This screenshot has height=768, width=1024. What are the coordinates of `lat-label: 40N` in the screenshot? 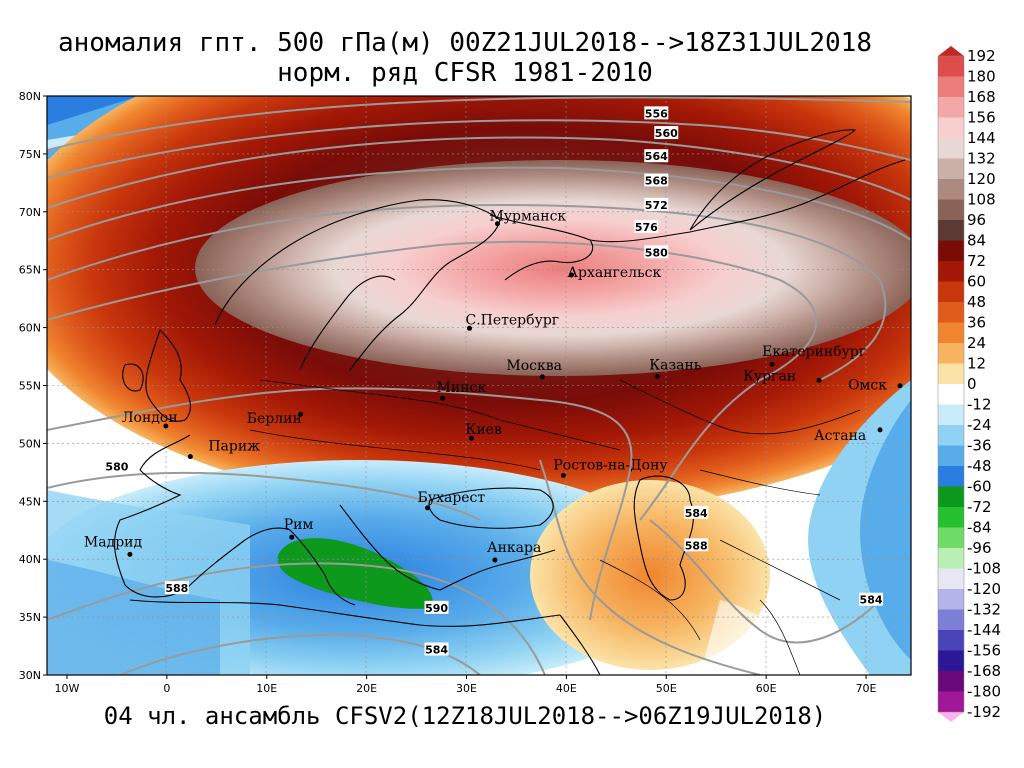 It's located at (30, 559).